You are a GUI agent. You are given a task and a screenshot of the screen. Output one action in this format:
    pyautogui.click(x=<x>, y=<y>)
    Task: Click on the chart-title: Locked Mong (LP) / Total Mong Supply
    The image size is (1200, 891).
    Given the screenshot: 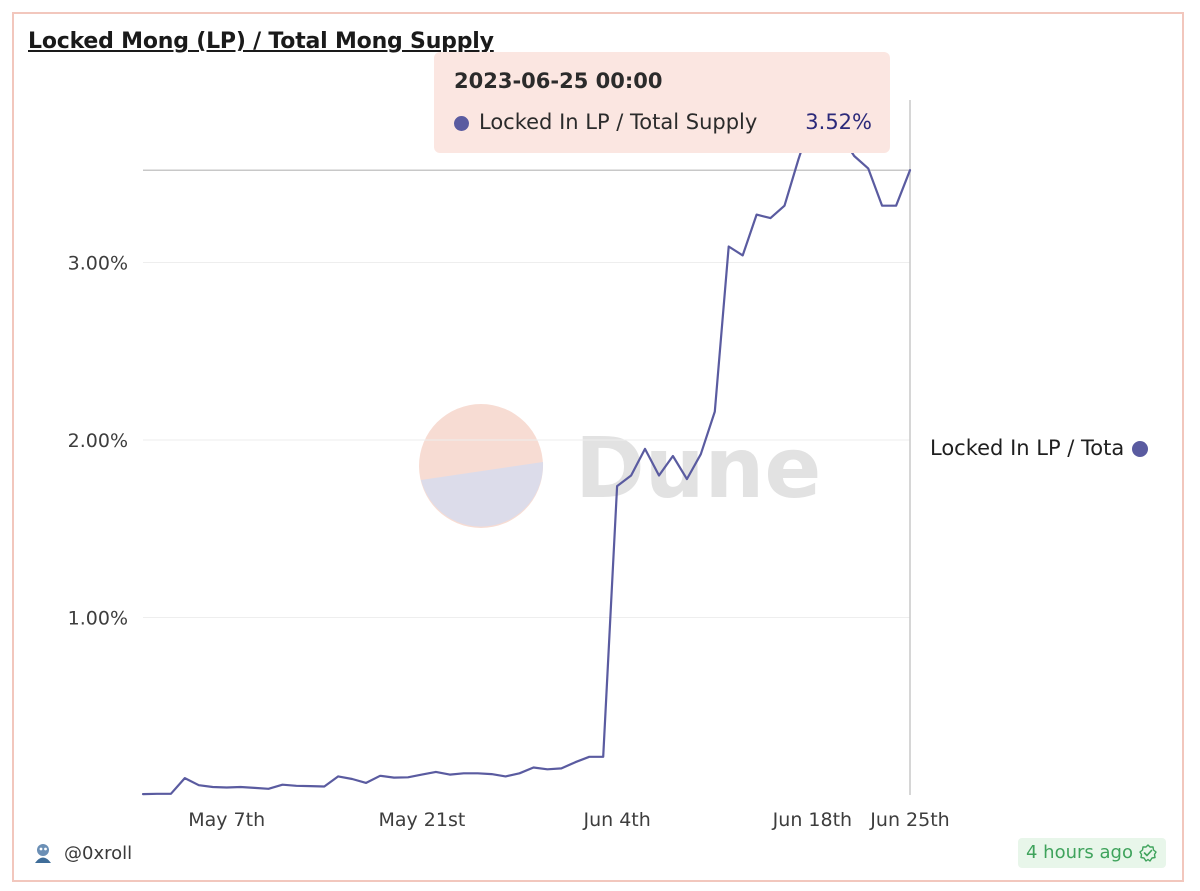 What is the action you would take?
    pyautogui.click(x=261, y=41)
    